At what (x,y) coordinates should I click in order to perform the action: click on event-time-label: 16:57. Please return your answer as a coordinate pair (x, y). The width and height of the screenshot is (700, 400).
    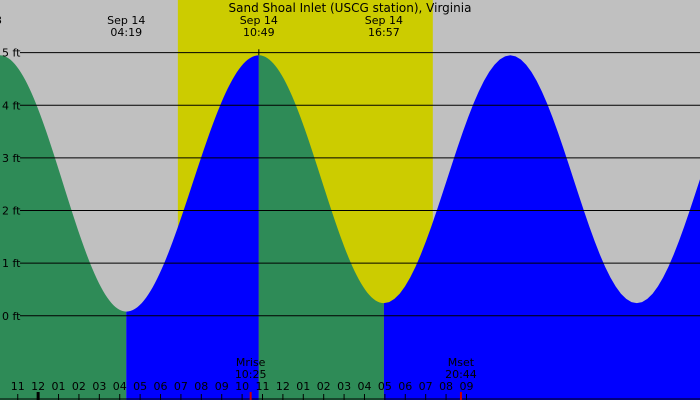
    Looking at the image, I should click on (384, 32).